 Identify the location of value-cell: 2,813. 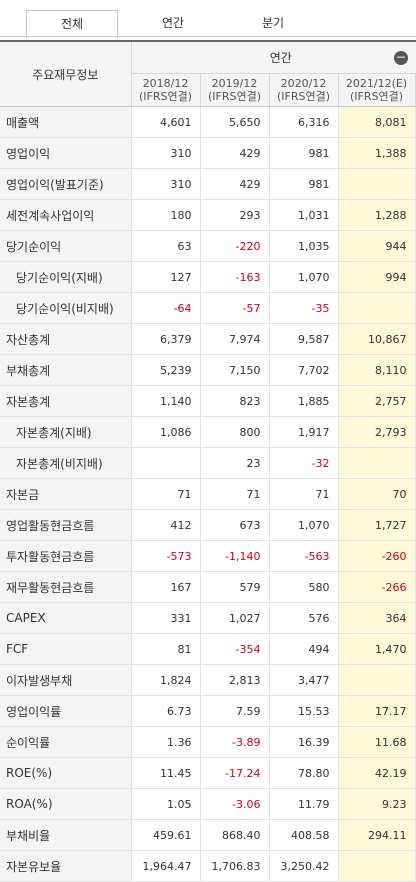
(235, 680).